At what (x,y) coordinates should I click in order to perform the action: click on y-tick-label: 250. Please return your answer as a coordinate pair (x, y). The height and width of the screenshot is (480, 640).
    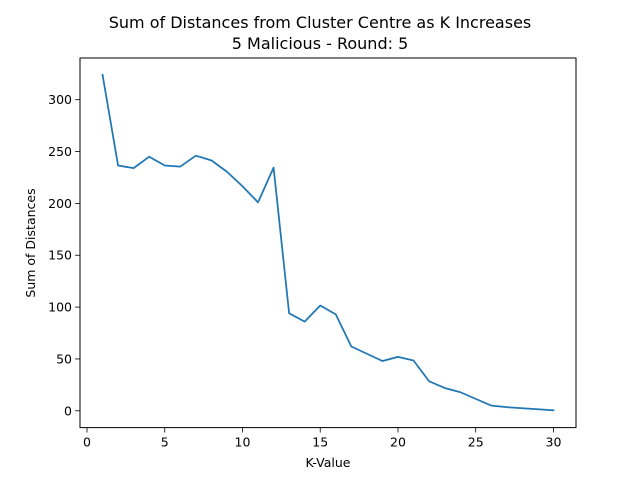
    Looking at the image, I should click on (60, 151).